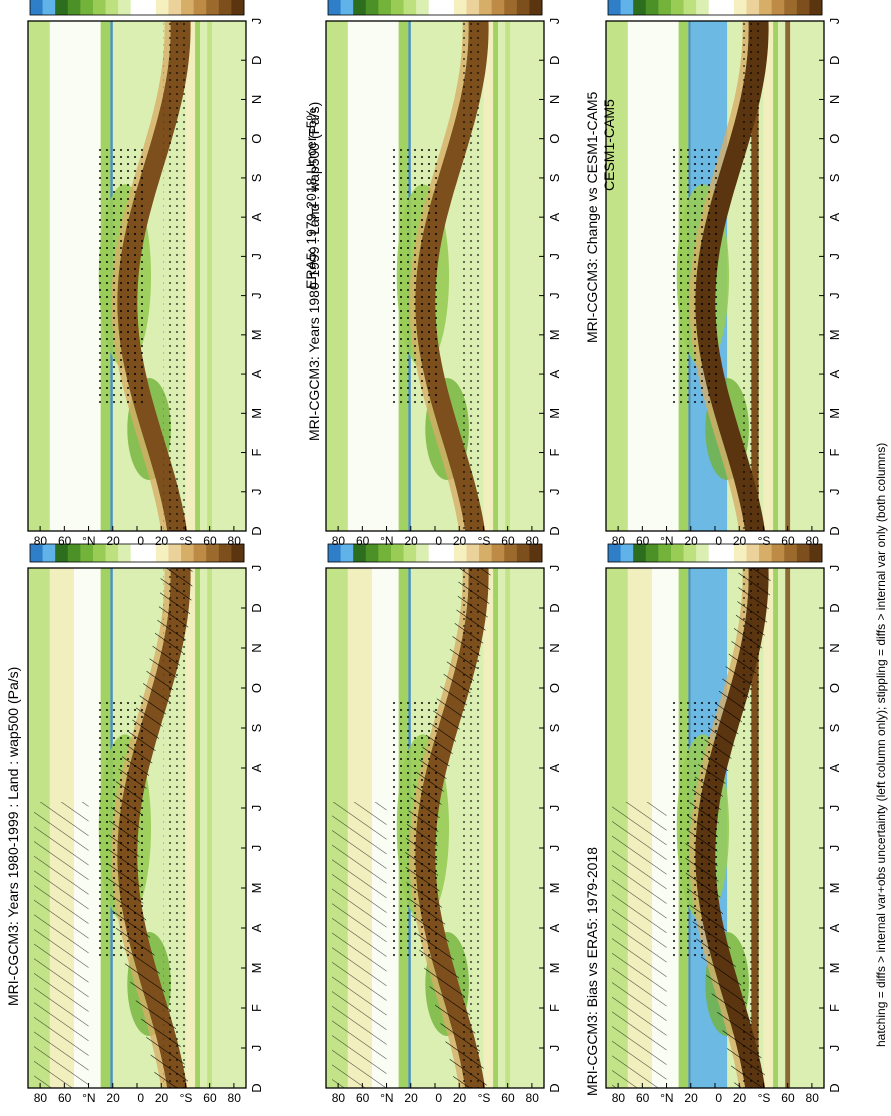 The width and height of the screenshot is (891, 1116). I want to click on month-tick-label: O, so click(554, 688).